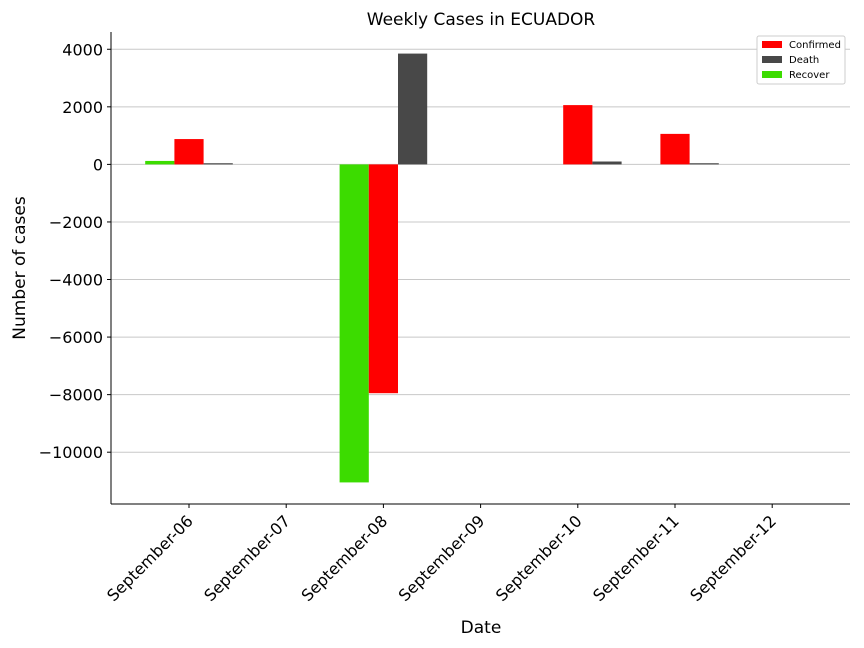 Image resolution: width=864 pixels, height=648 pixels. Describe the element at coordinates (82, 49) in the screenshot. I see `y-tick-label: 4000` at that location.